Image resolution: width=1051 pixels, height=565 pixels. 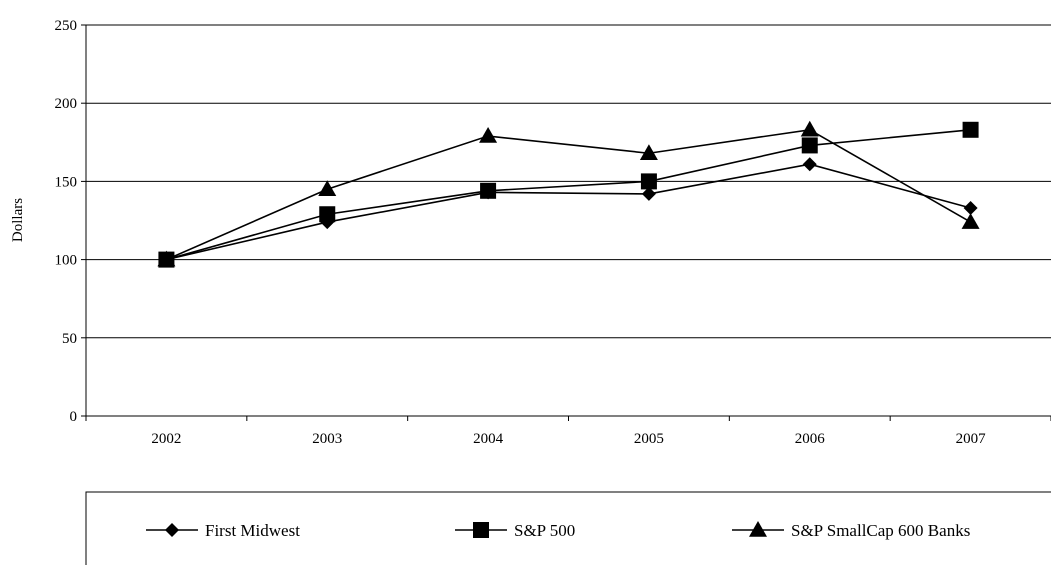 I want to click on y-tick-label: 250, so click(x=66, y=26).